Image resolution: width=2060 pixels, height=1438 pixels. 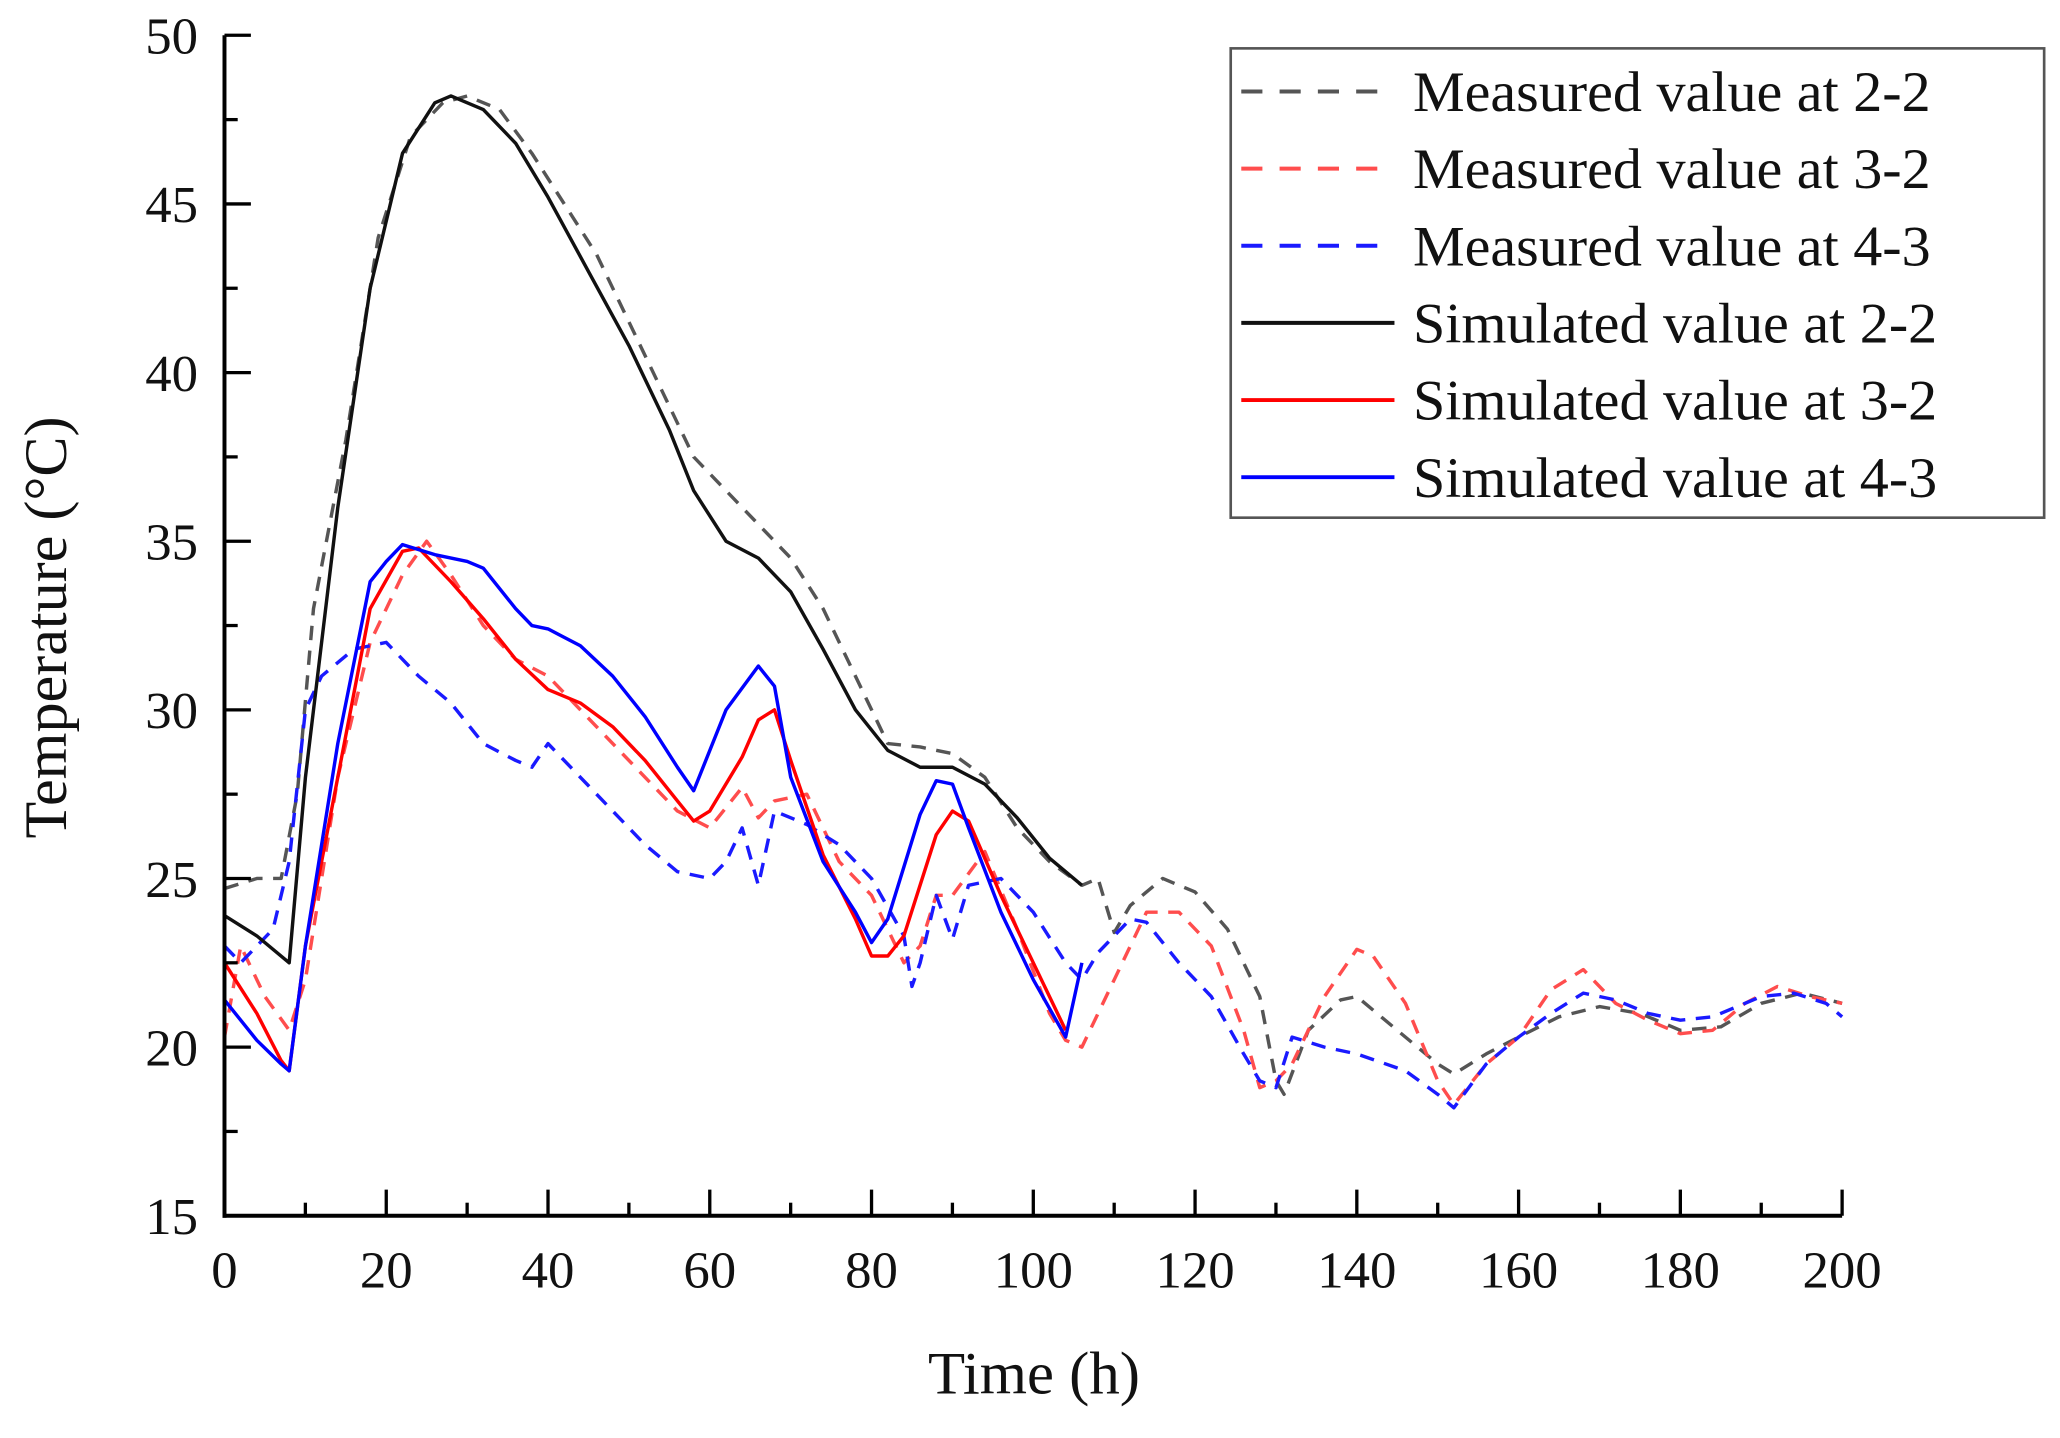 What do you see at coordinates (548, 1271) in the screenshot?
I see `x-tick-label: 40` at bounding box center [548, 1271].